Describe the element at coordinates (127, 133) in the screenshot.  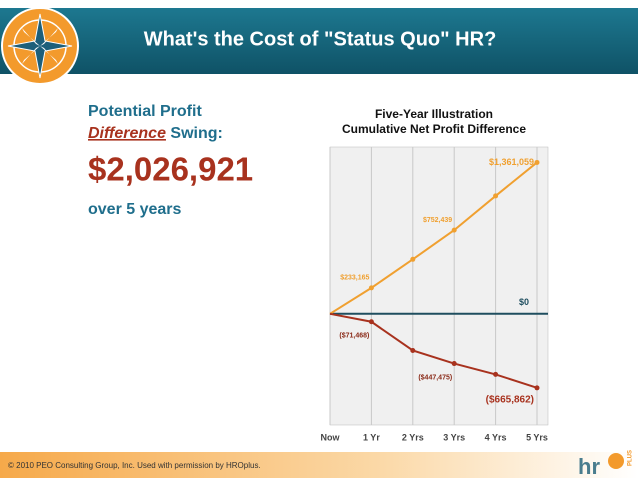
I see `headline-emphasis: Difference` at that location.